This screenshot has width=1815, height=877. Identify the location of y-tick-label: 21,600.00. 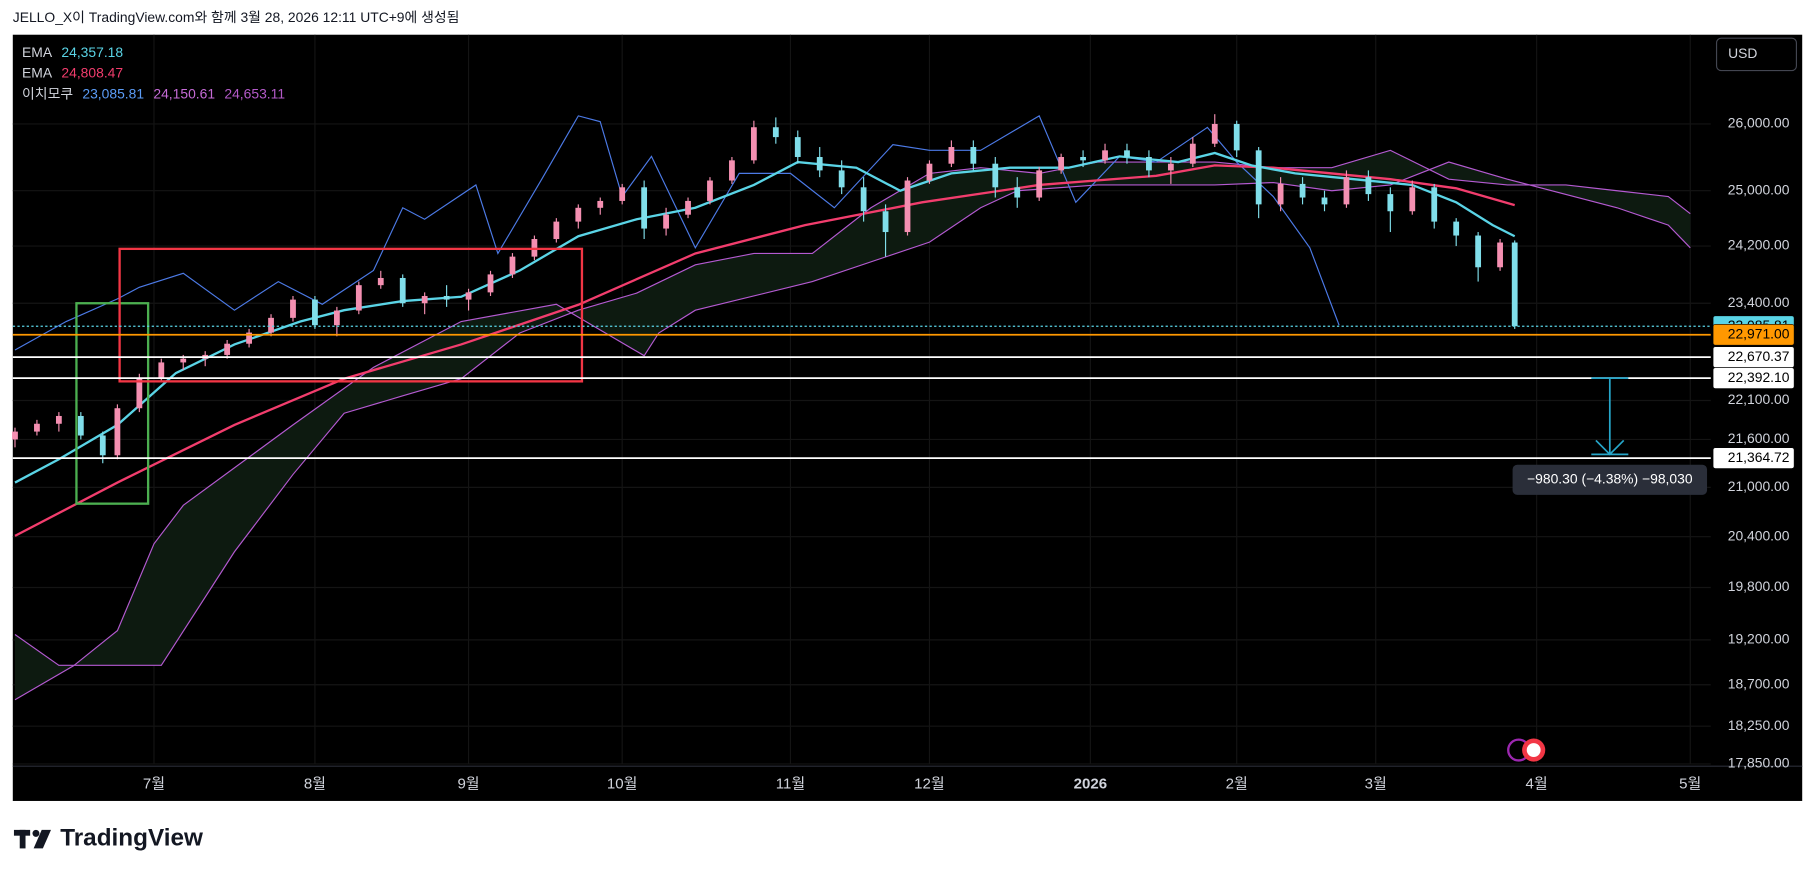
(1759, 438).